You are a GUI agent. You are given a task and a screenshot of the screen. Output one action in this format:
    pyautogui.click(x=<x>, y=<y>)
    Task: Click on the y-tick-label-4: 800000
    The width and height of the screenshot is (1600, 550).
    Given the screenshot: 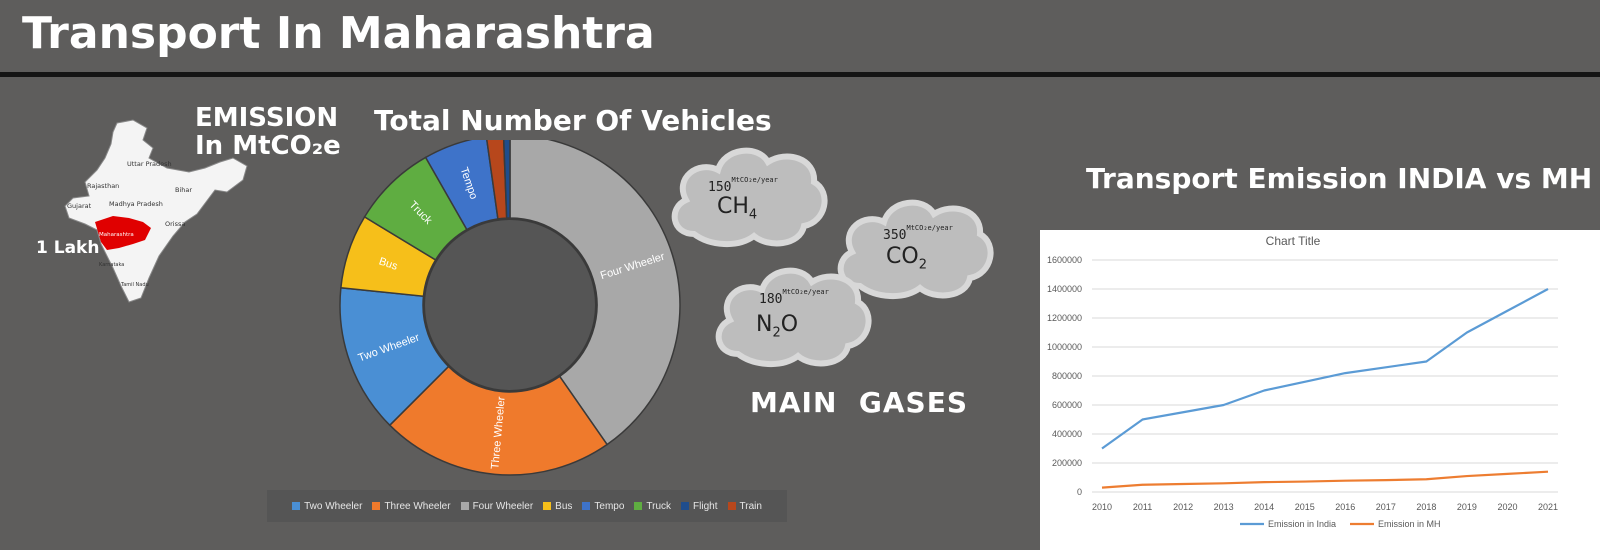 What is the action you would take?
    pyautogui.click(x=1067, y=376)
    